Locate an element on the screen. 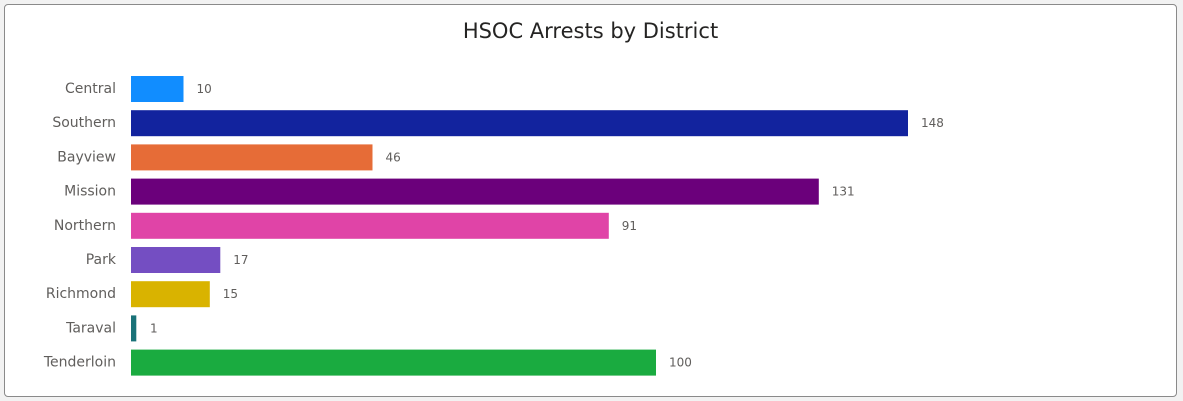 The width and height of the screenshot is (1183, 401). bar-park is located at coordinates (176, 260).